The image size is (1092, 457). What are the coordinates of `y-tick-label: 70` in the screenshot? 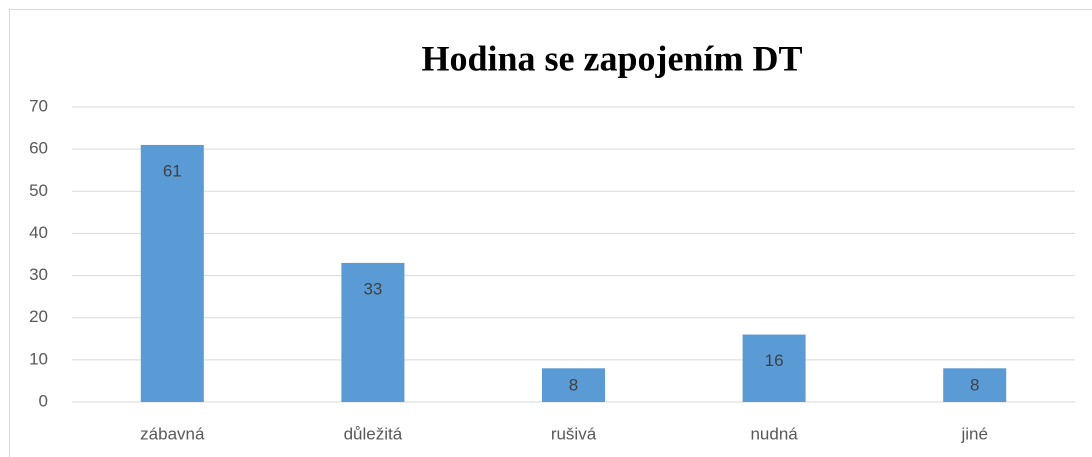 It's located at (38, 105).